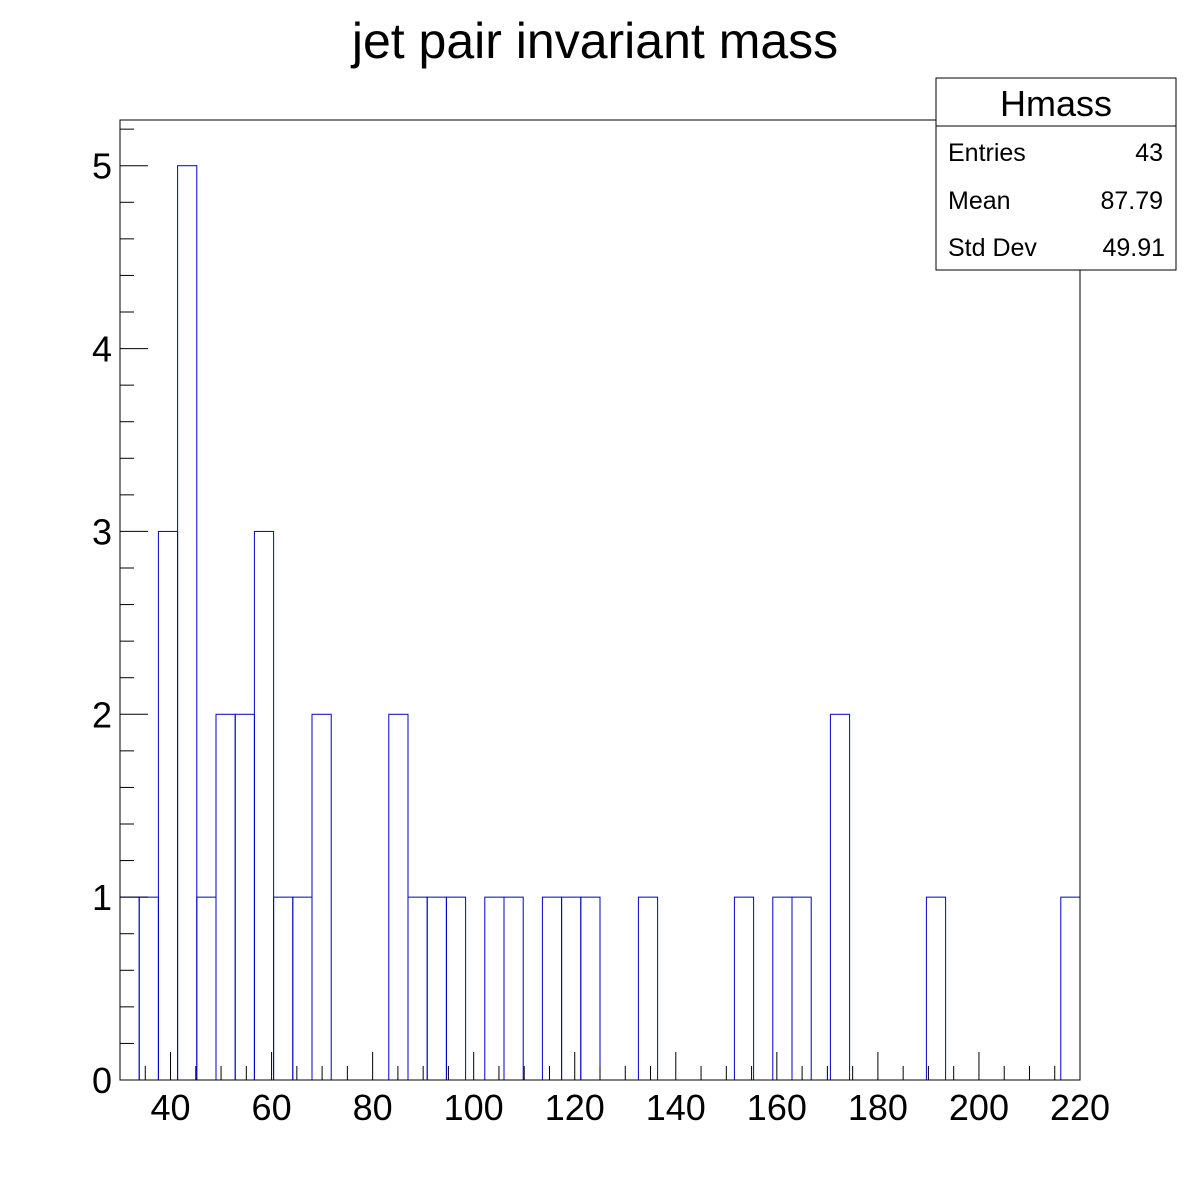 This screenshot has width=1200, height=1200. What do you see at coordinates (992, 248) in the screenshot?
I see `stats-stddev-label: Std Dev` at bounding box center [992, 248].